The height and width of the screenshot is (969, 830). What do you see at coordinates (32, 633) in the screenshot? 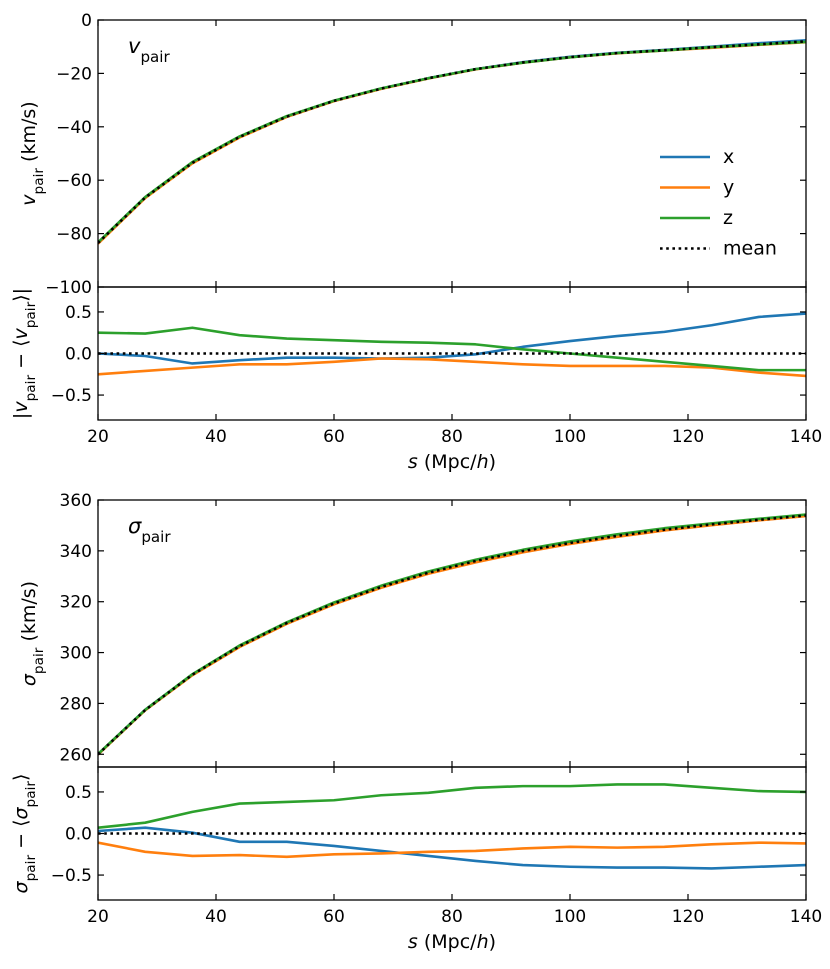
I see `y-axis-label: σpair (km/s)` at bounding box center [32, 633].